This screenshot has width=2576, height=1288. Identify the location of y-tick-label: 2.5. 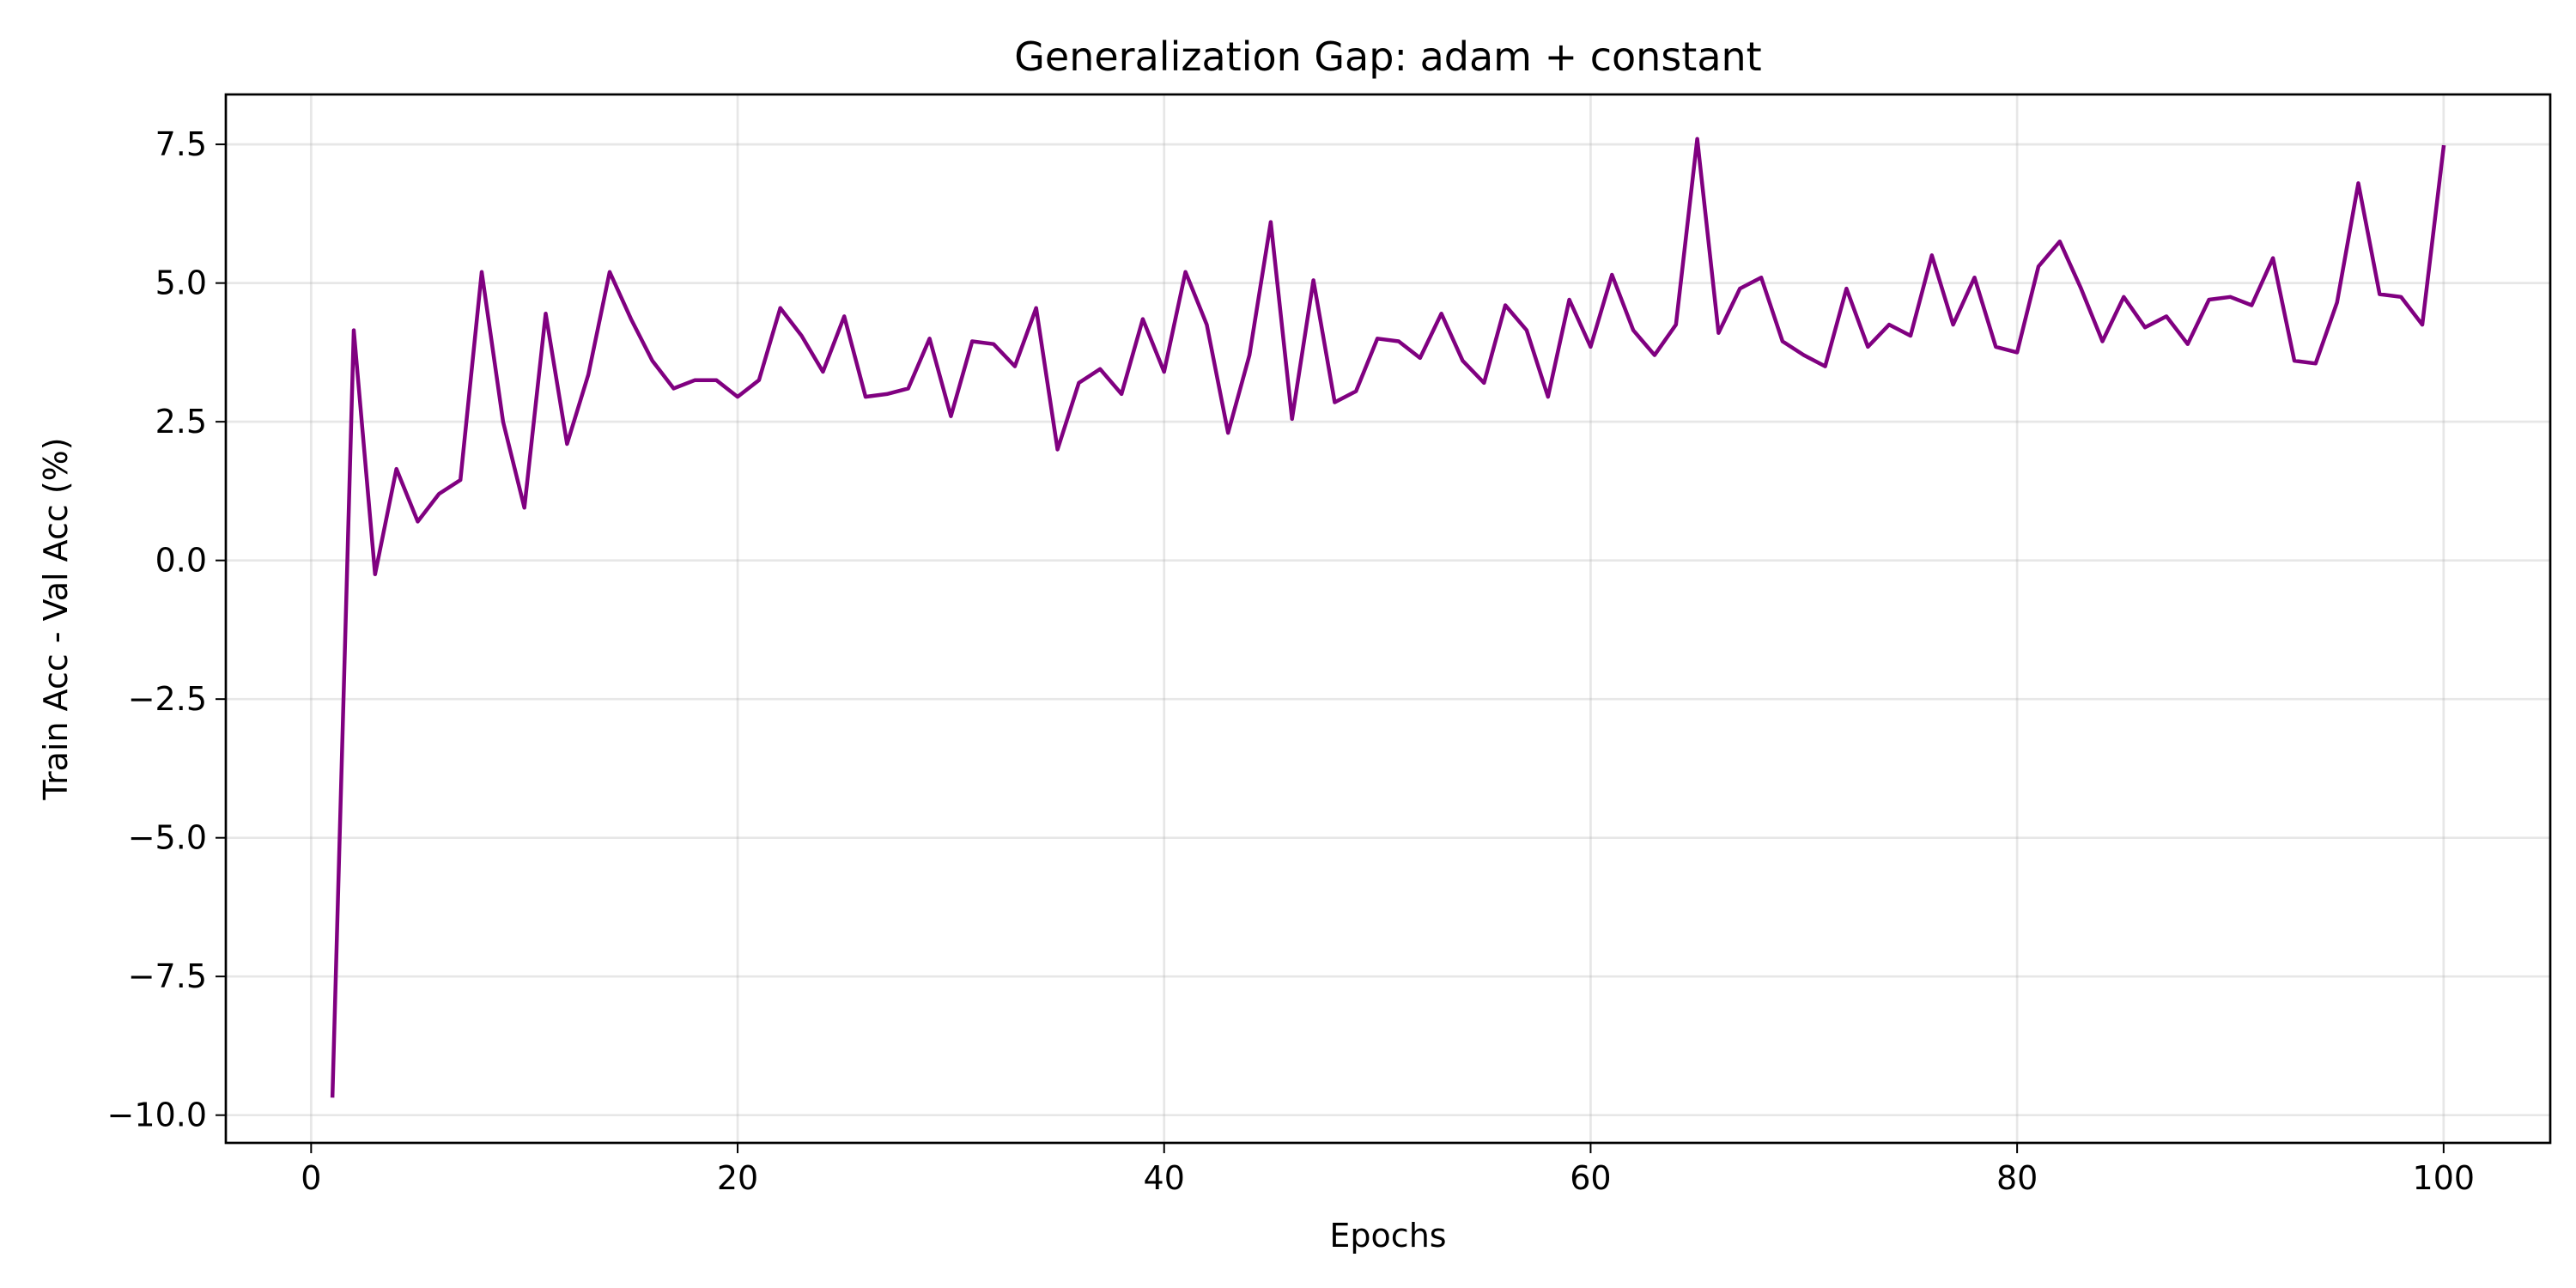
(181, 421).